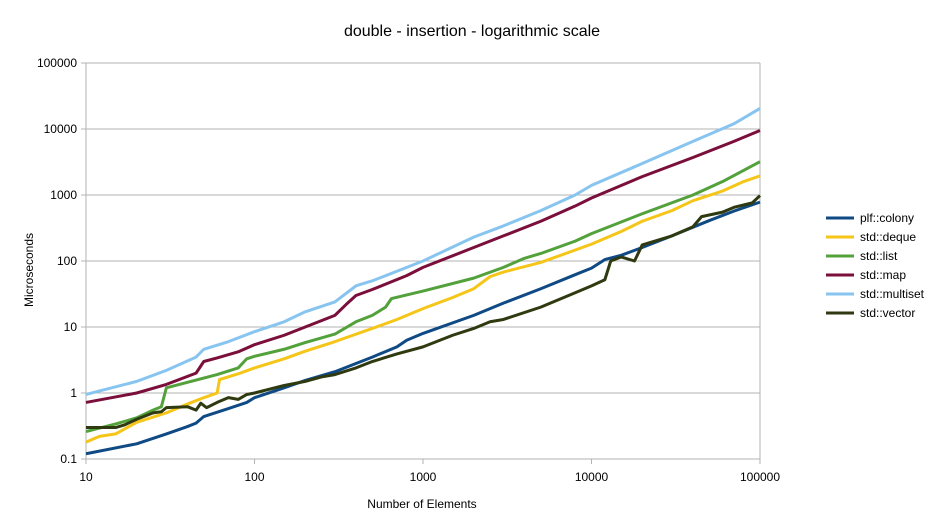  What do you see at coordinates (423, 477) in the screenshot?
I see `x-tick-label: 1000` at bounding box center [423, 477].